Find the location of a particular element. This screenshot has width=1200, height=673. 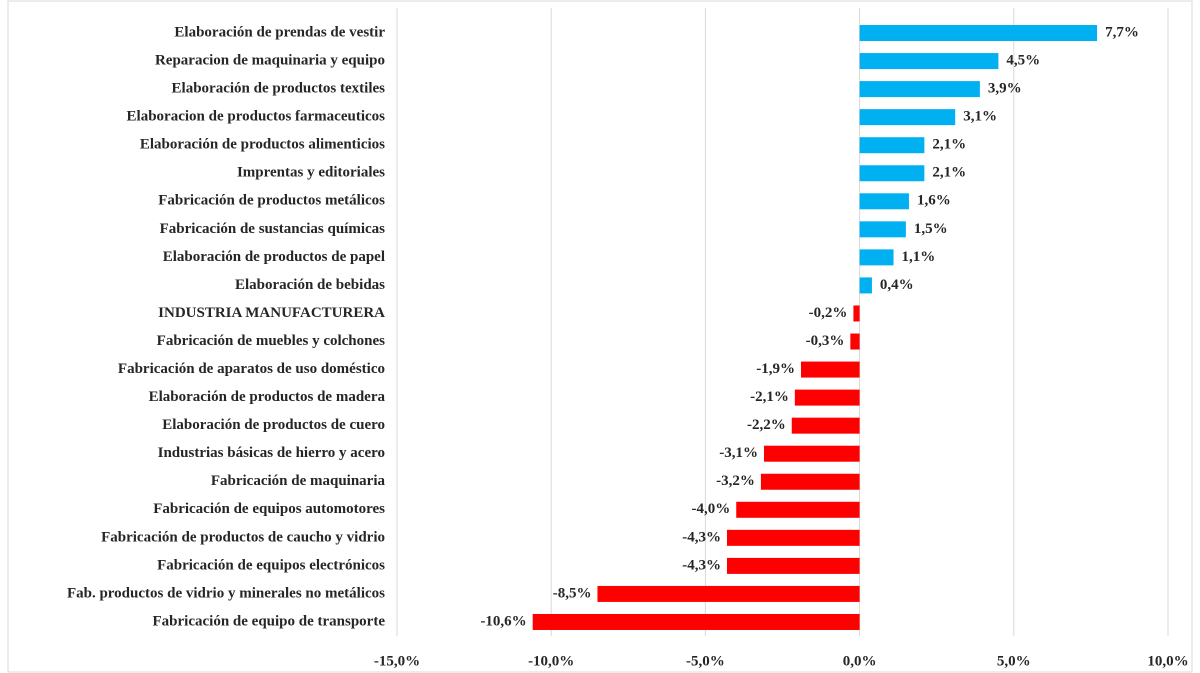

y-tick-label: Elaboración de productos de papel is located at coordinates (274, 257).